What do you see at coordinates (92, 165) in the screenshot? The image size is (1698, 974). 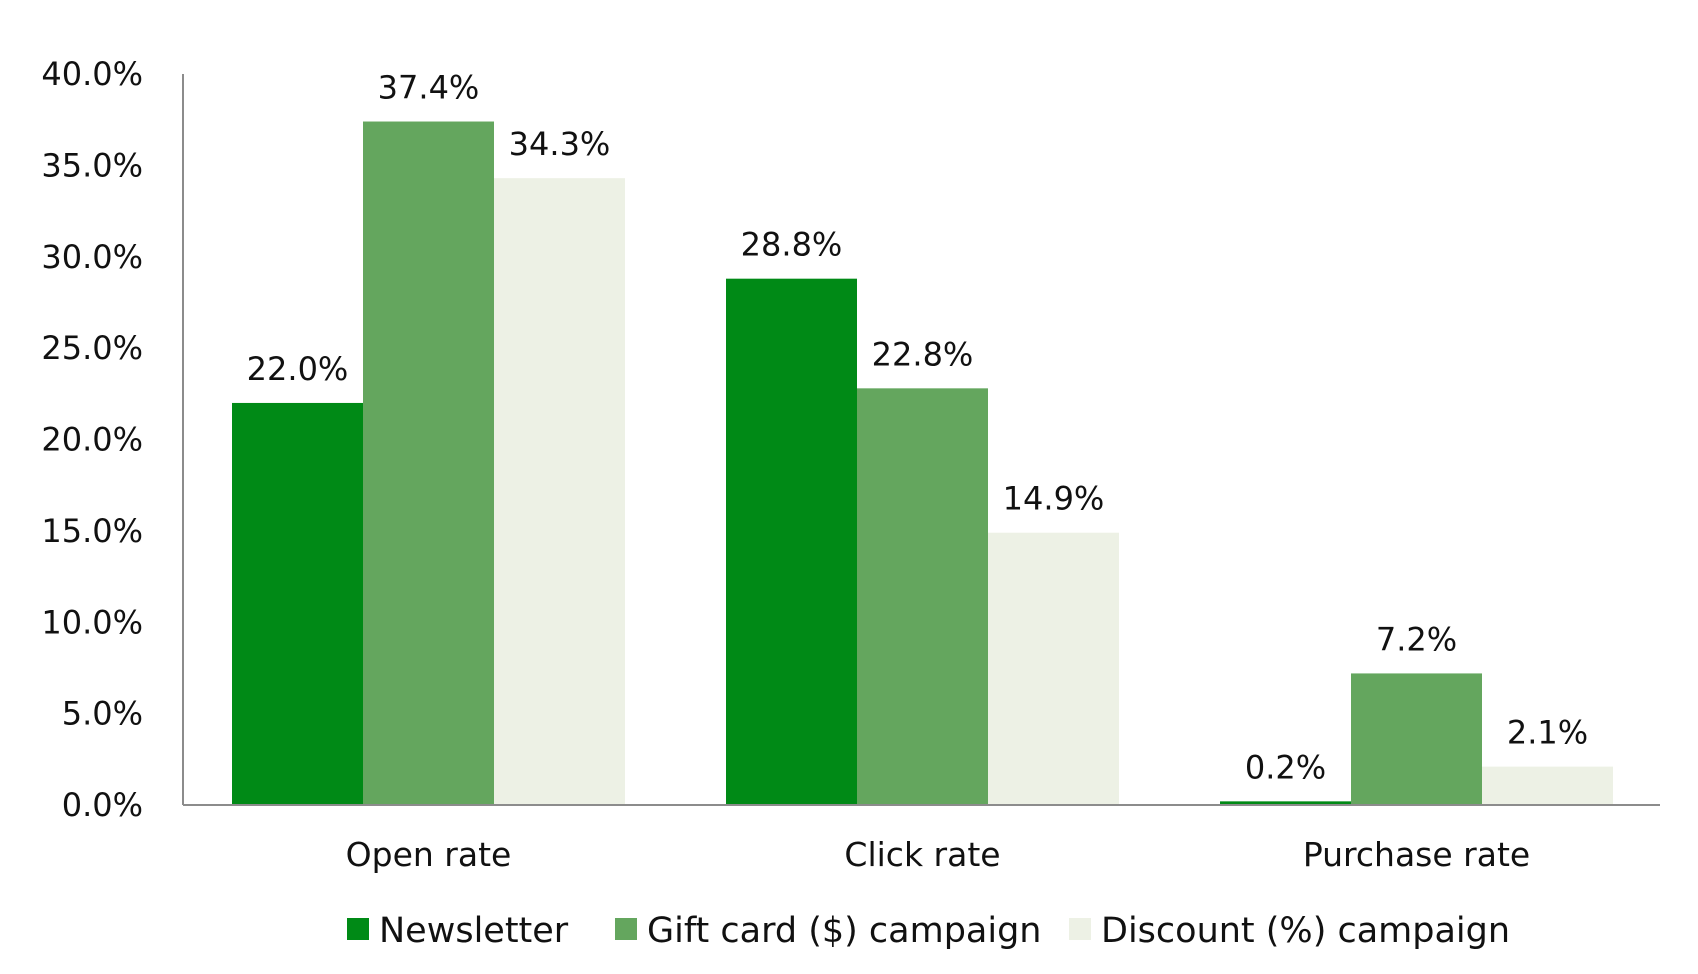 I see `y-tick-label: 35.0%` at bounding box center [92, 165].